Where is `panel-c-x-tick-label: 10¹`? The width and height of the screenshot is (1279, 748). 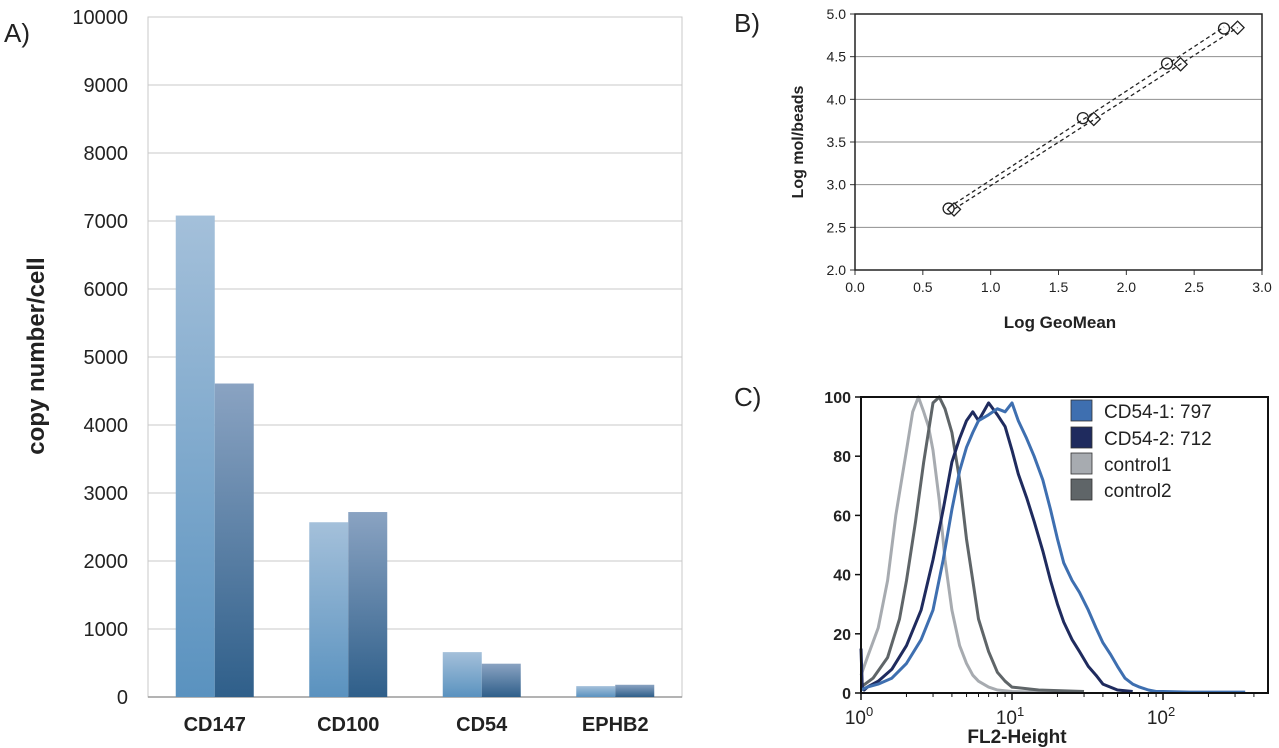 panel-c-x-tick-label: 10¹ is located at coordinates (1010, 716).